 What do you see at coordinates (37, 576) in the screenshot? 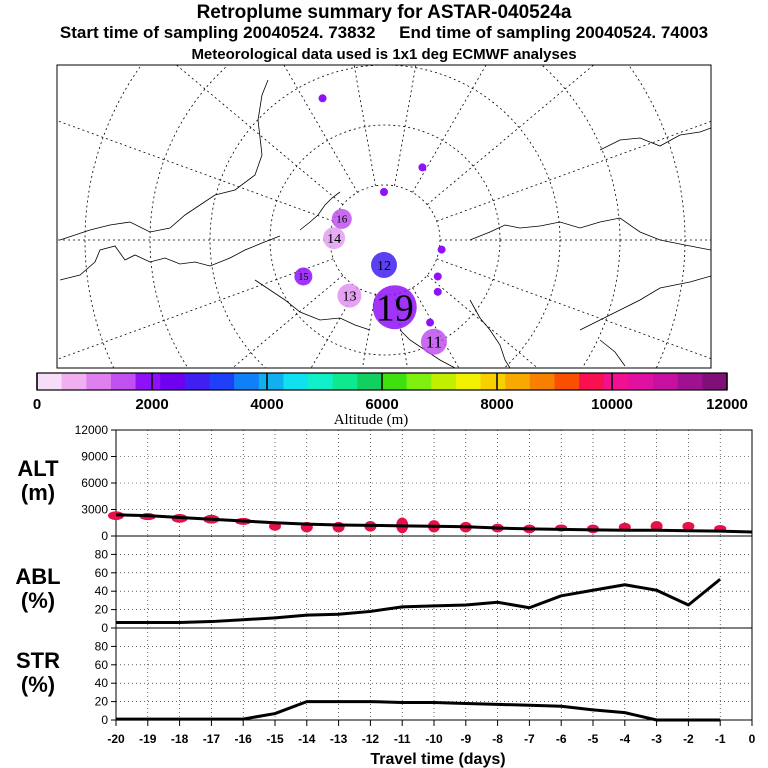
I see `abl-axis-name: ABL` at bounding box center [37, 576].